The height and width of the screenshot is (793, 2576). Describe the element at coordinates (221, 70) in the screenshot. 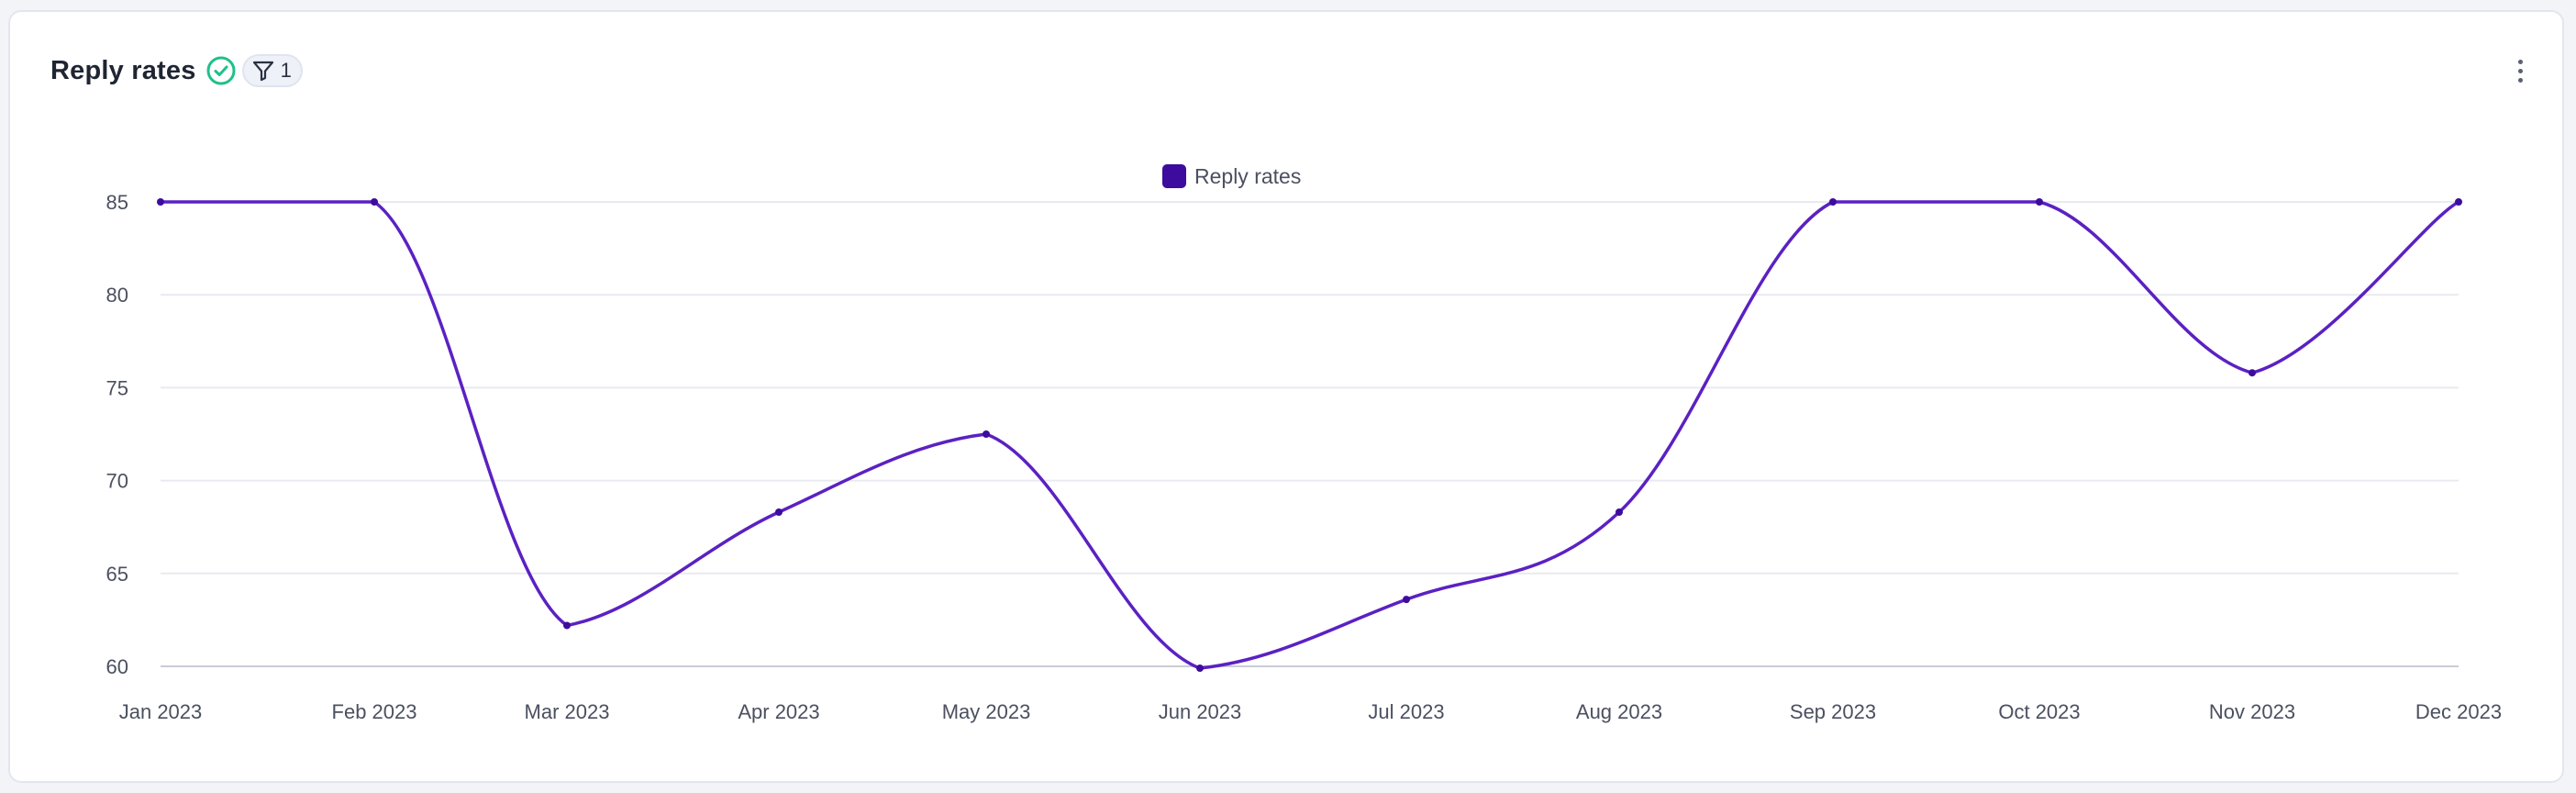

I see `check-circle-icon` at that location.